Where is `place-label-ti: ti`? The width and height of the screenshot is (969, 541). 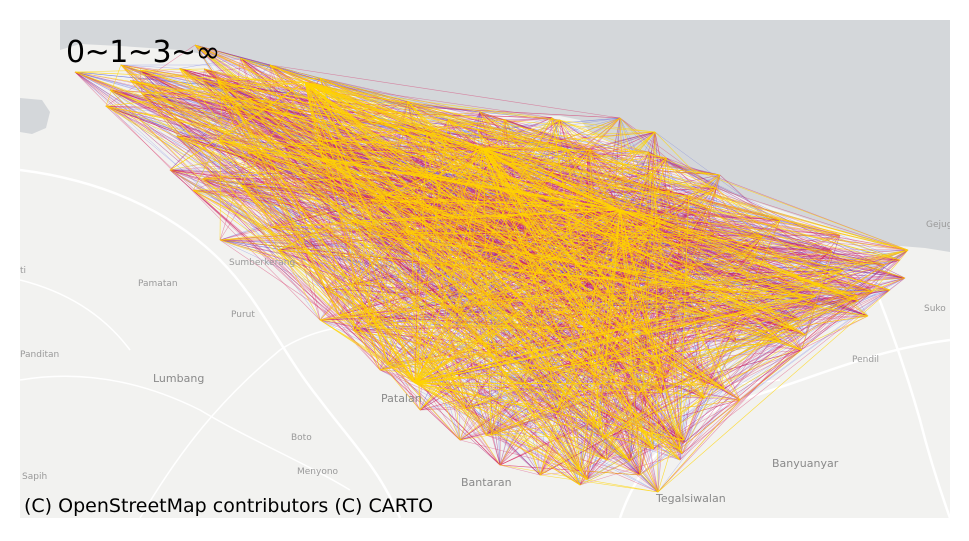
place-label-ti: ti is located at coordinates (23, 271).